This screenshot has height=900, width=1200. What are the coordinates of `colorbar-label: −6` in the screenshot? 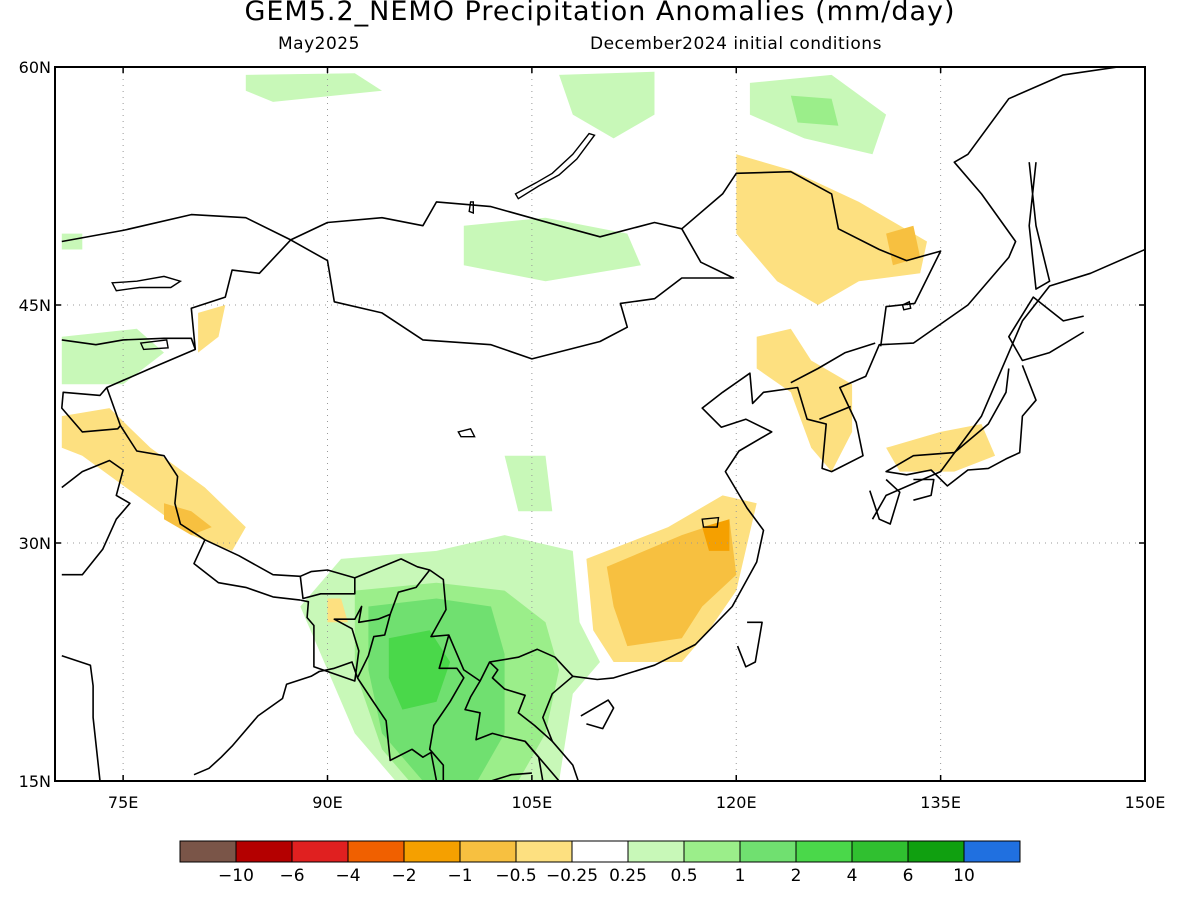 It's located at (291, 876).